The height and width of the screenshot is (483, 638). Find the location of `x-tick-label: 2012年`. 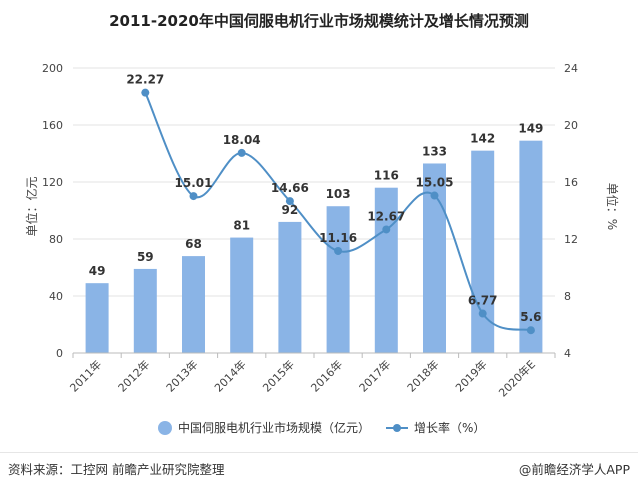

x-tick-label: 2012年 is located at coordinates (133, 375).